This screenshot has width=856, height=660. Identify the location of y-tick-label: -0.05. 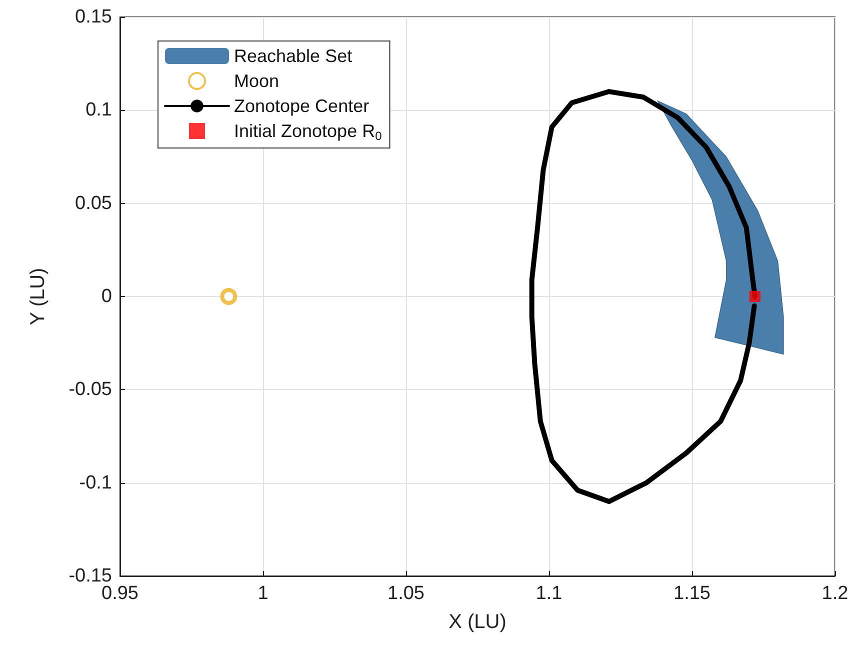
(90, 389).